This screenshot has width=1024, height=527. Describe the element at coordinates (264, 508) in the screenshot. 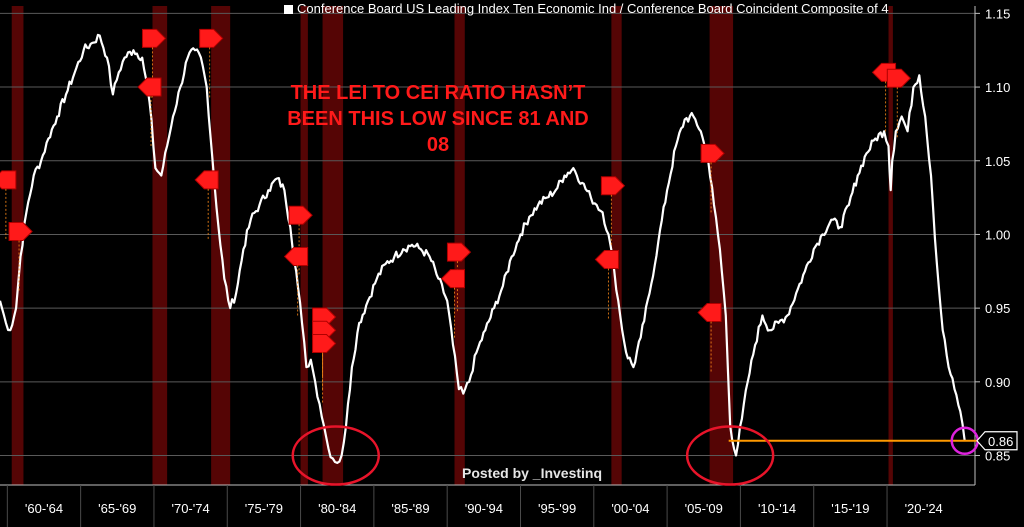

I see `x-tick-label: '75-'79` at that location.